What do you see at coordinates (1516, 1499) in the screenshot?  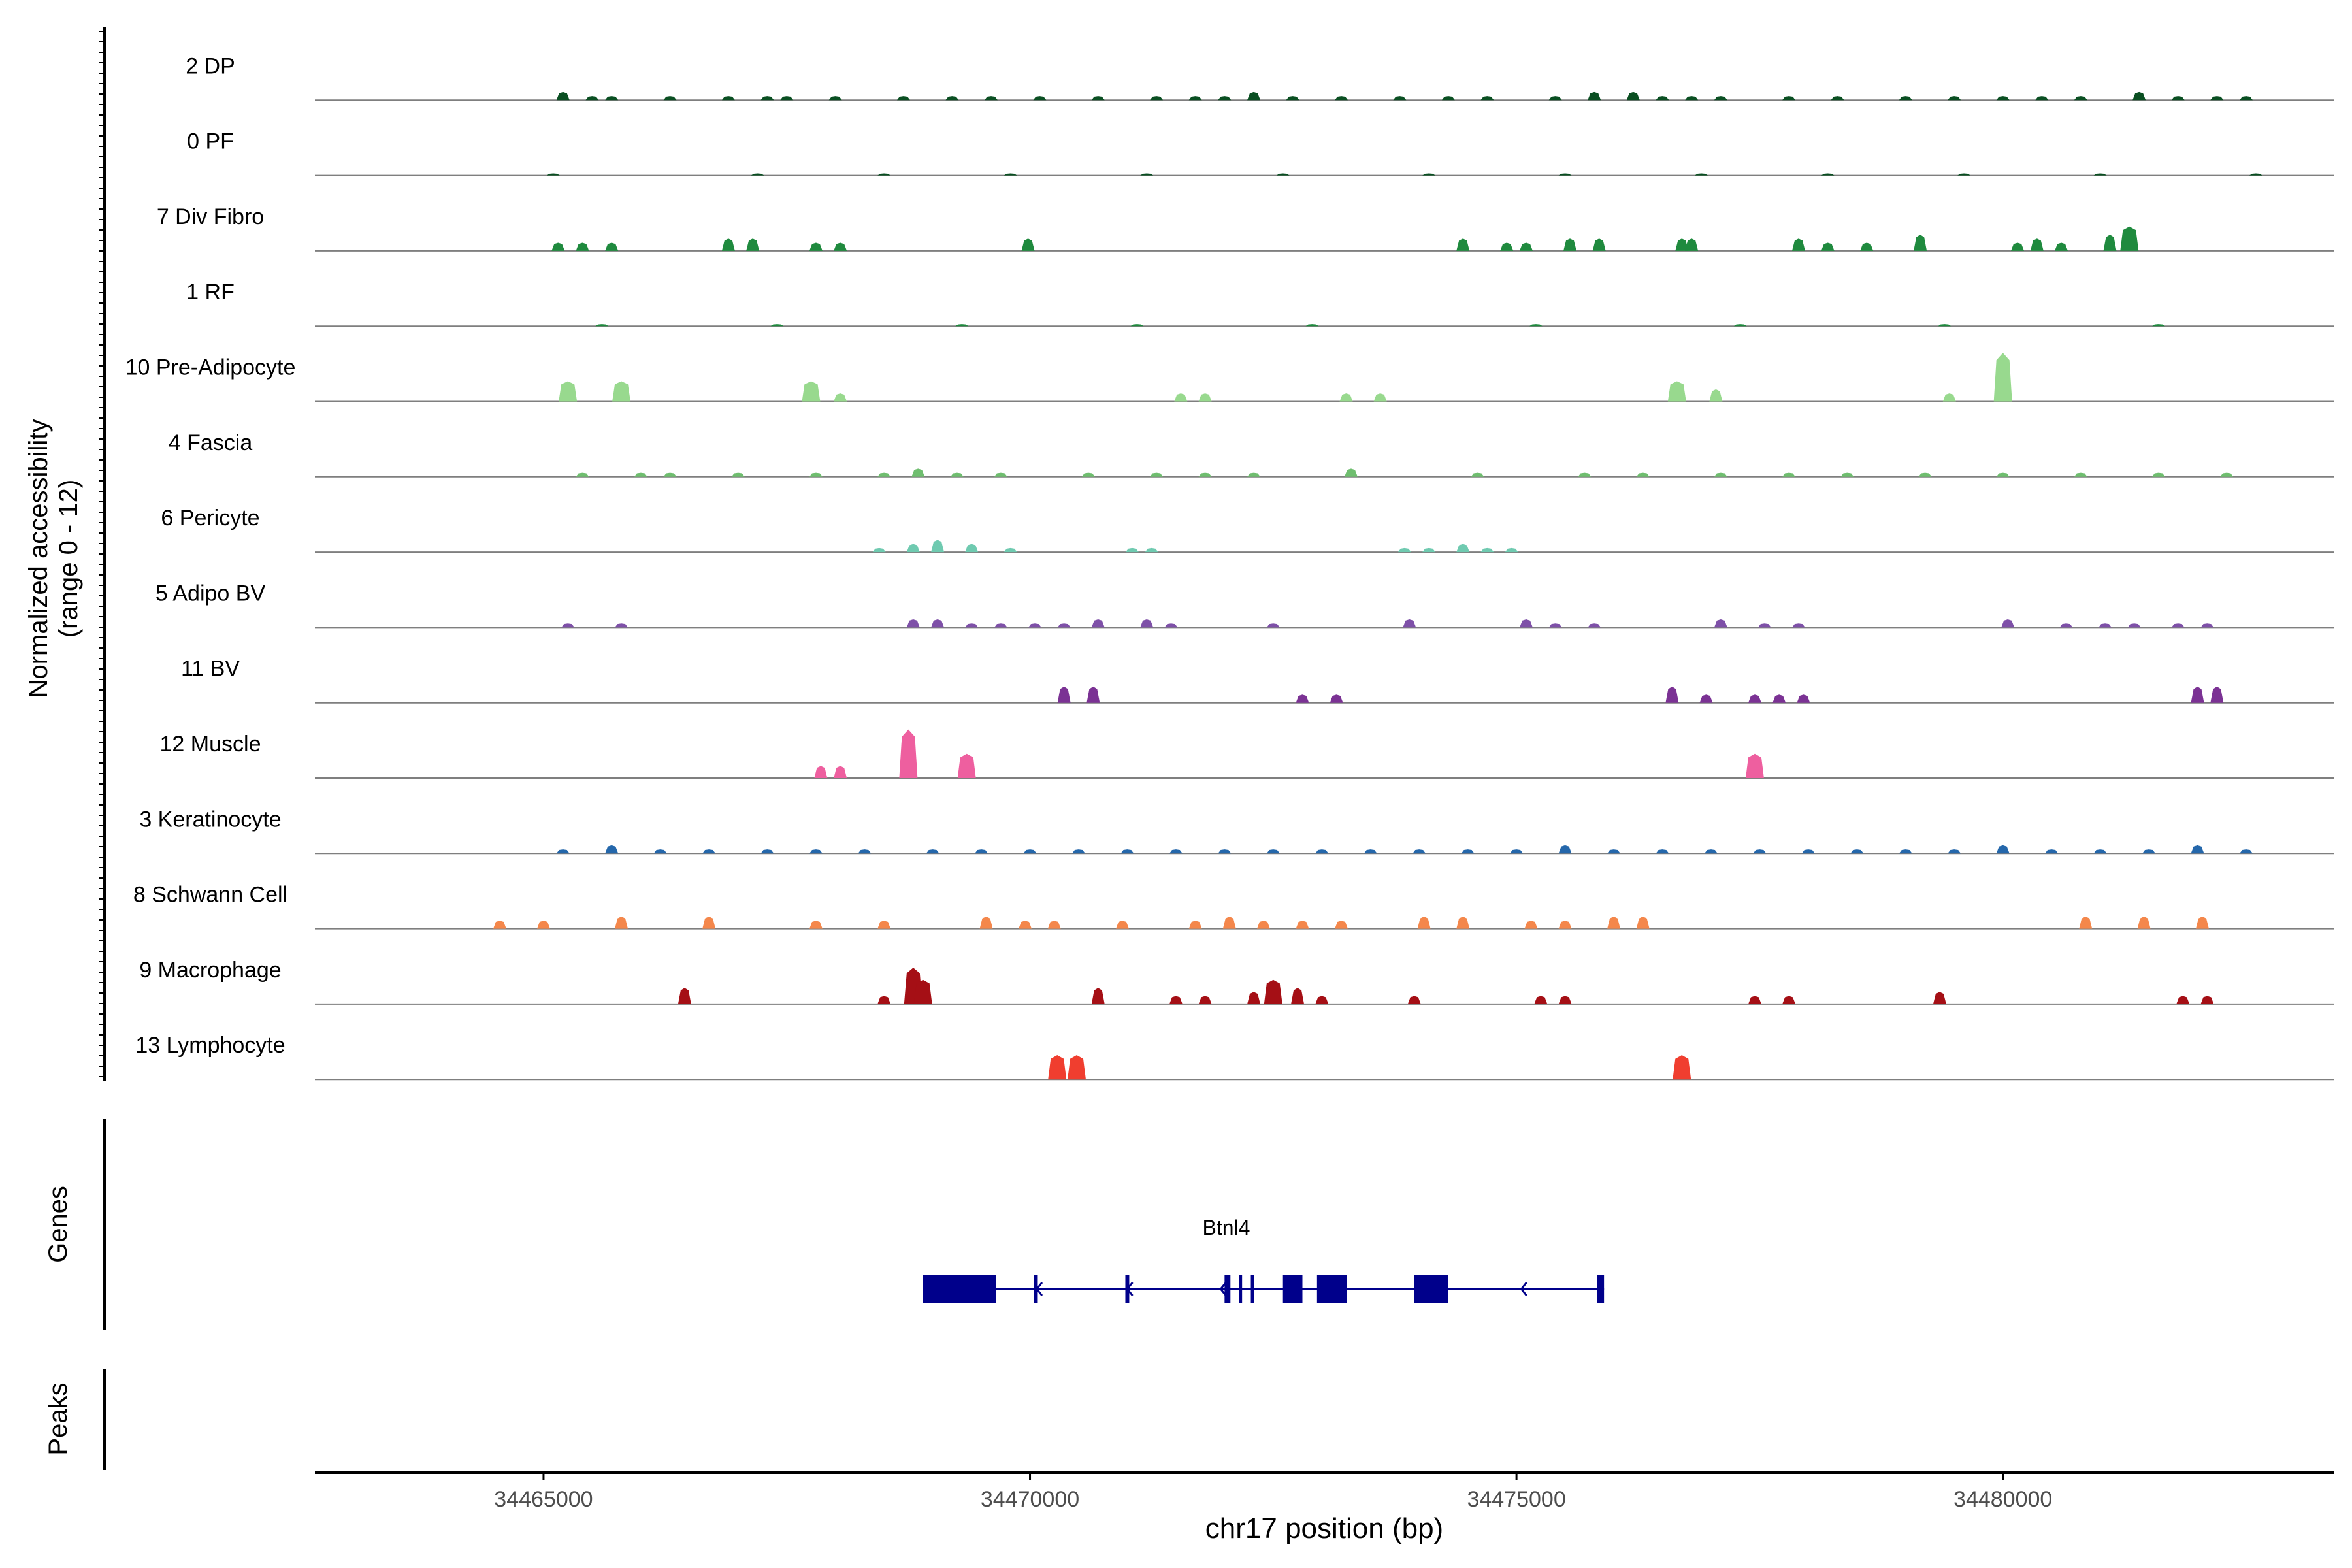 I see `x-axis-tick-label: 34475000` at bounding box center [1516, 1499].